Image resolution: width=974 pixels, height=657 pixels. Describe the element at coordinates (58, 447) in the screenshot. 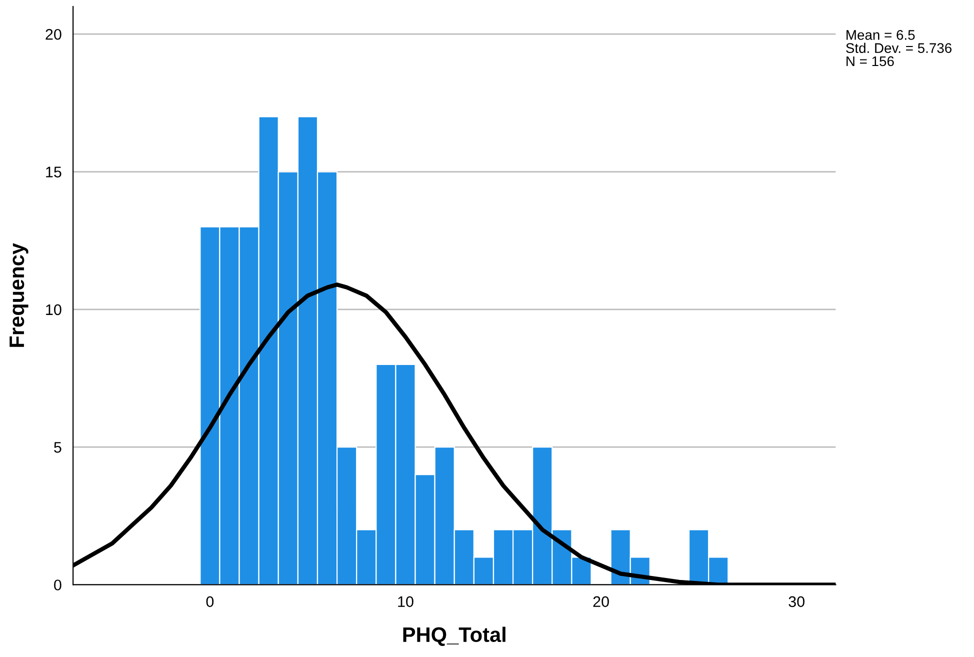

I see `y-tick-label: 5` at that location.